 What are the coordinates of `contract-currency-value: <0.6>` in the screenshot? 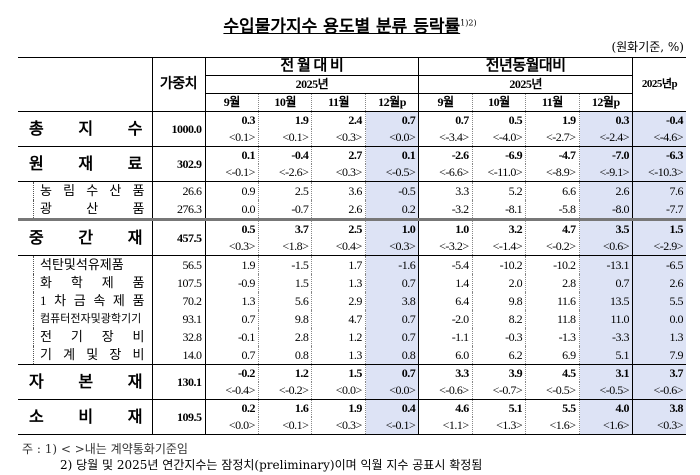 It's located at (605, 247).